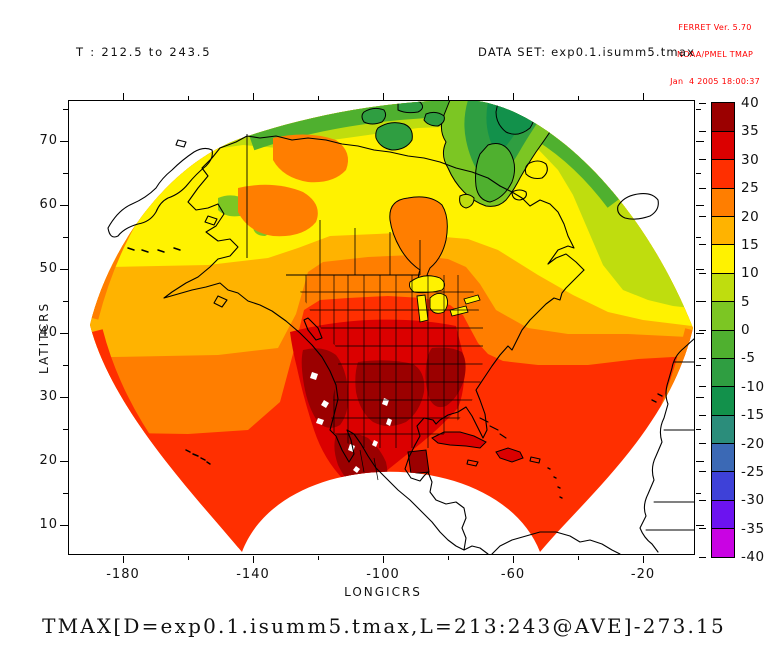 The image size is (768, 662). What do you see at coordinates (48, 204) in the screenshot?
I see `y-tick-label: 60` at bounding box center [48, 204].